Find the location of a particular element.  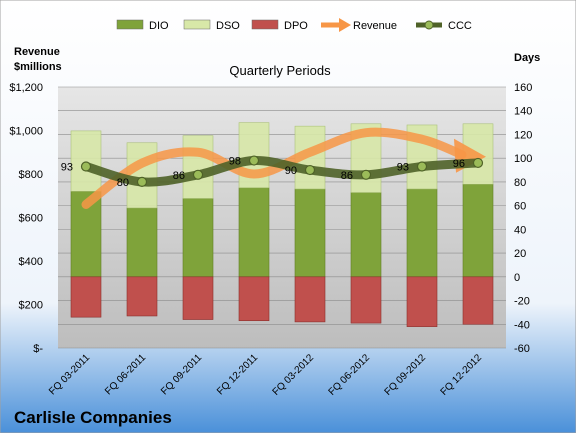

right-tick-label: 120 is located at coordinates (523, 135).